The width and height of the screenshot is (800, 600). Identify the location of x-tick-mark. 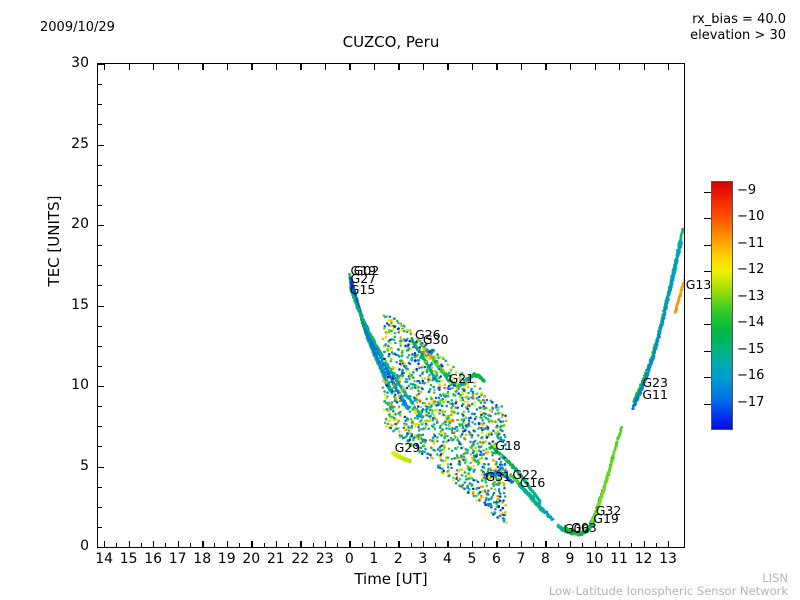
(497, 544).